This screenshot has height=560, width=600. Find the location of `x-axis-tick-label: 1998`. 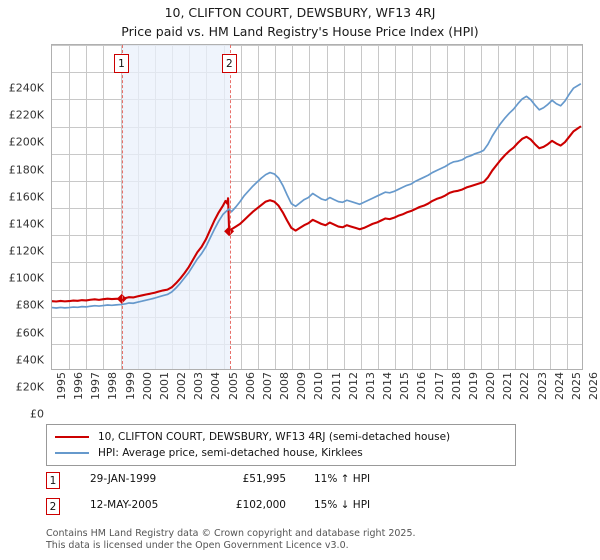

x-axis-tick-label: 1998 is located at coordinates (113, 386).